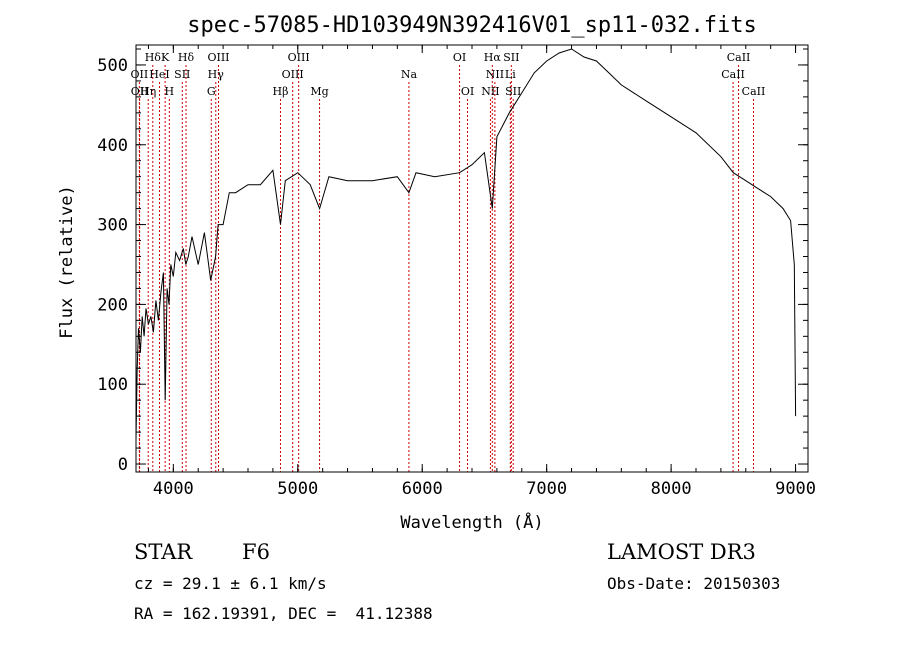  I want to click on line-label: Mg, so click(319, 91).